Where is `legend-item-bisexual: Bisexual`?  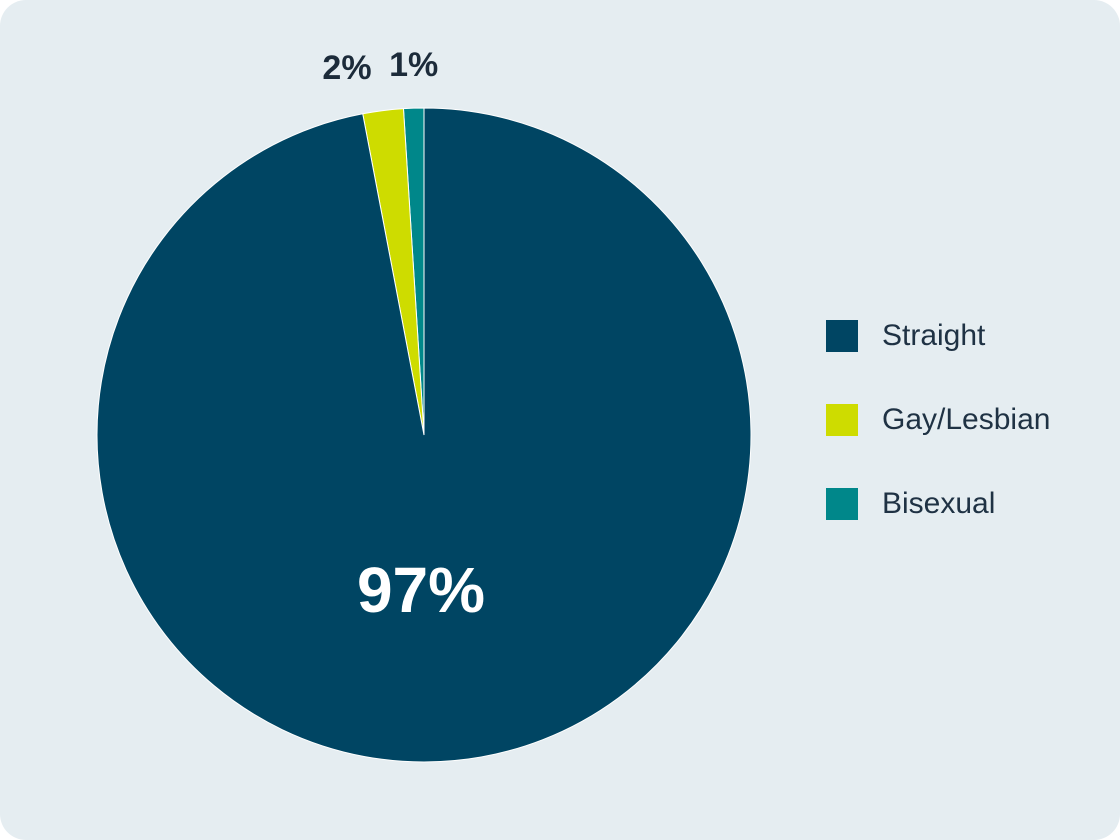
legend-item-bisexual: Bisexual is located at coordinates (938, 504).